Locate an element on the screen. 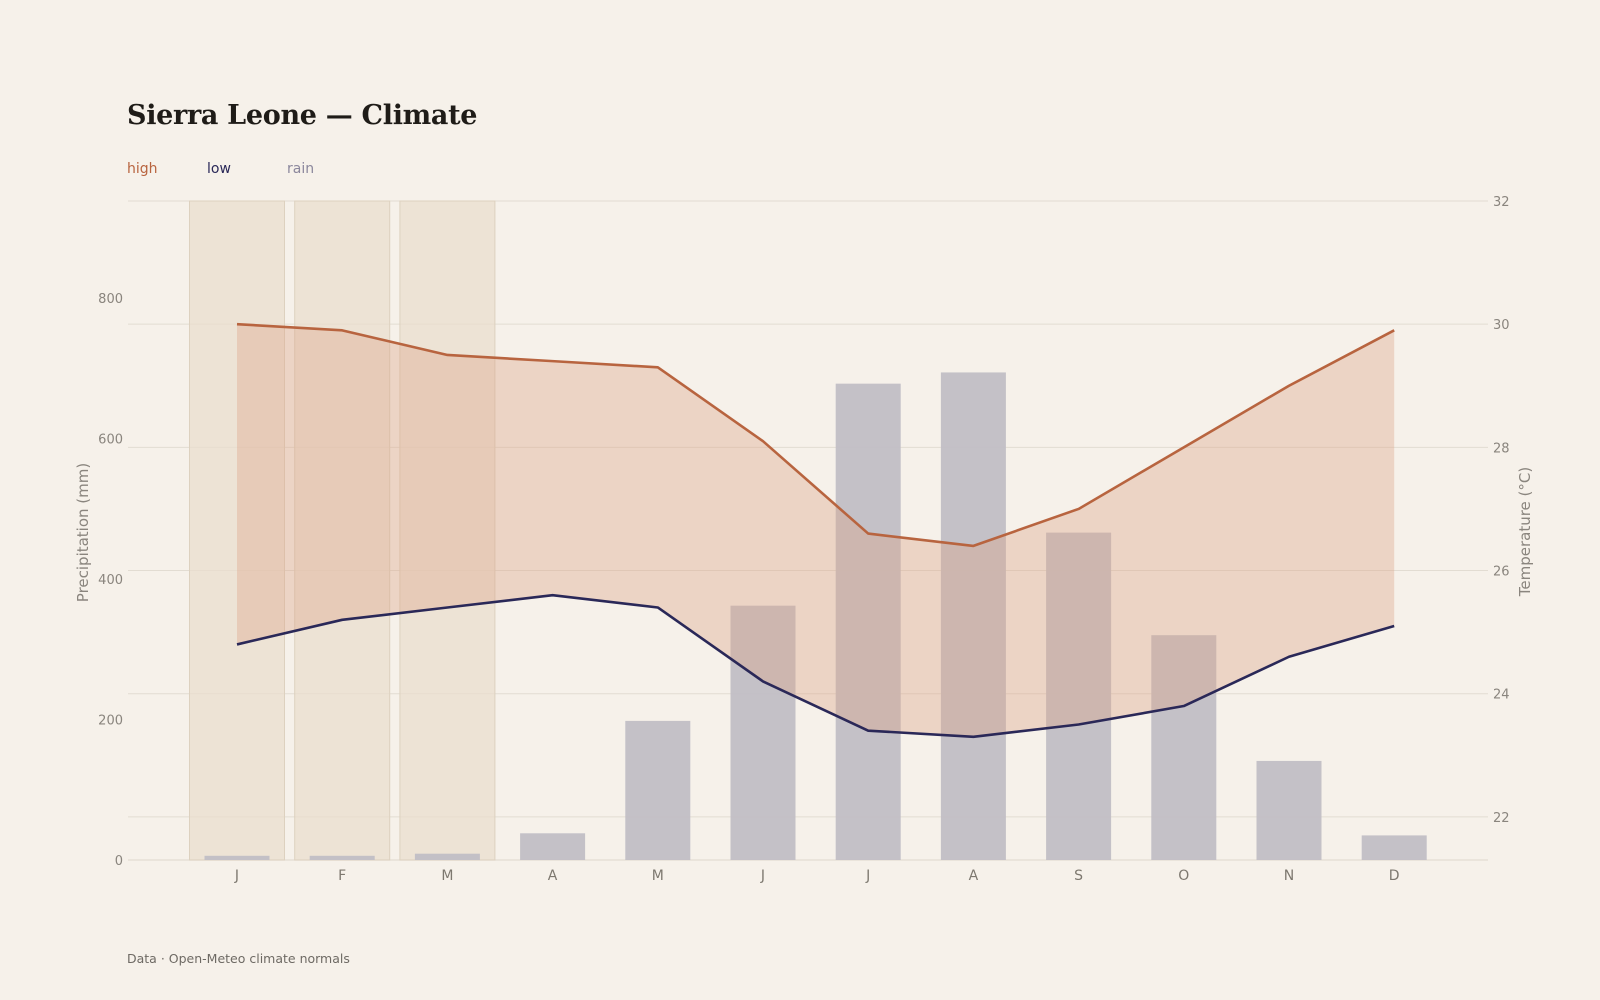  x-tick-label: F is located at coordinates (342, 876).